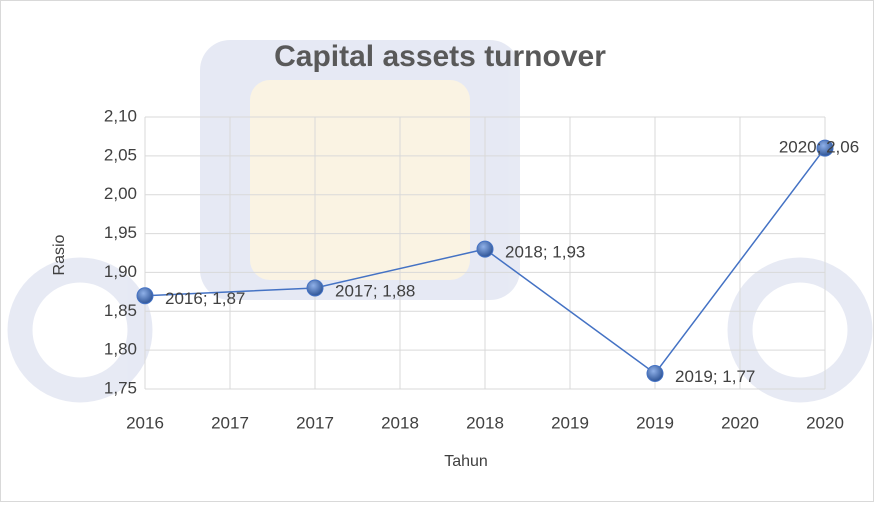 This screenshot has height=507, width=874. Describe the element at coordinates (205, 298) in the screenshot. I see `data-label: 2016; 1,87` at that location.